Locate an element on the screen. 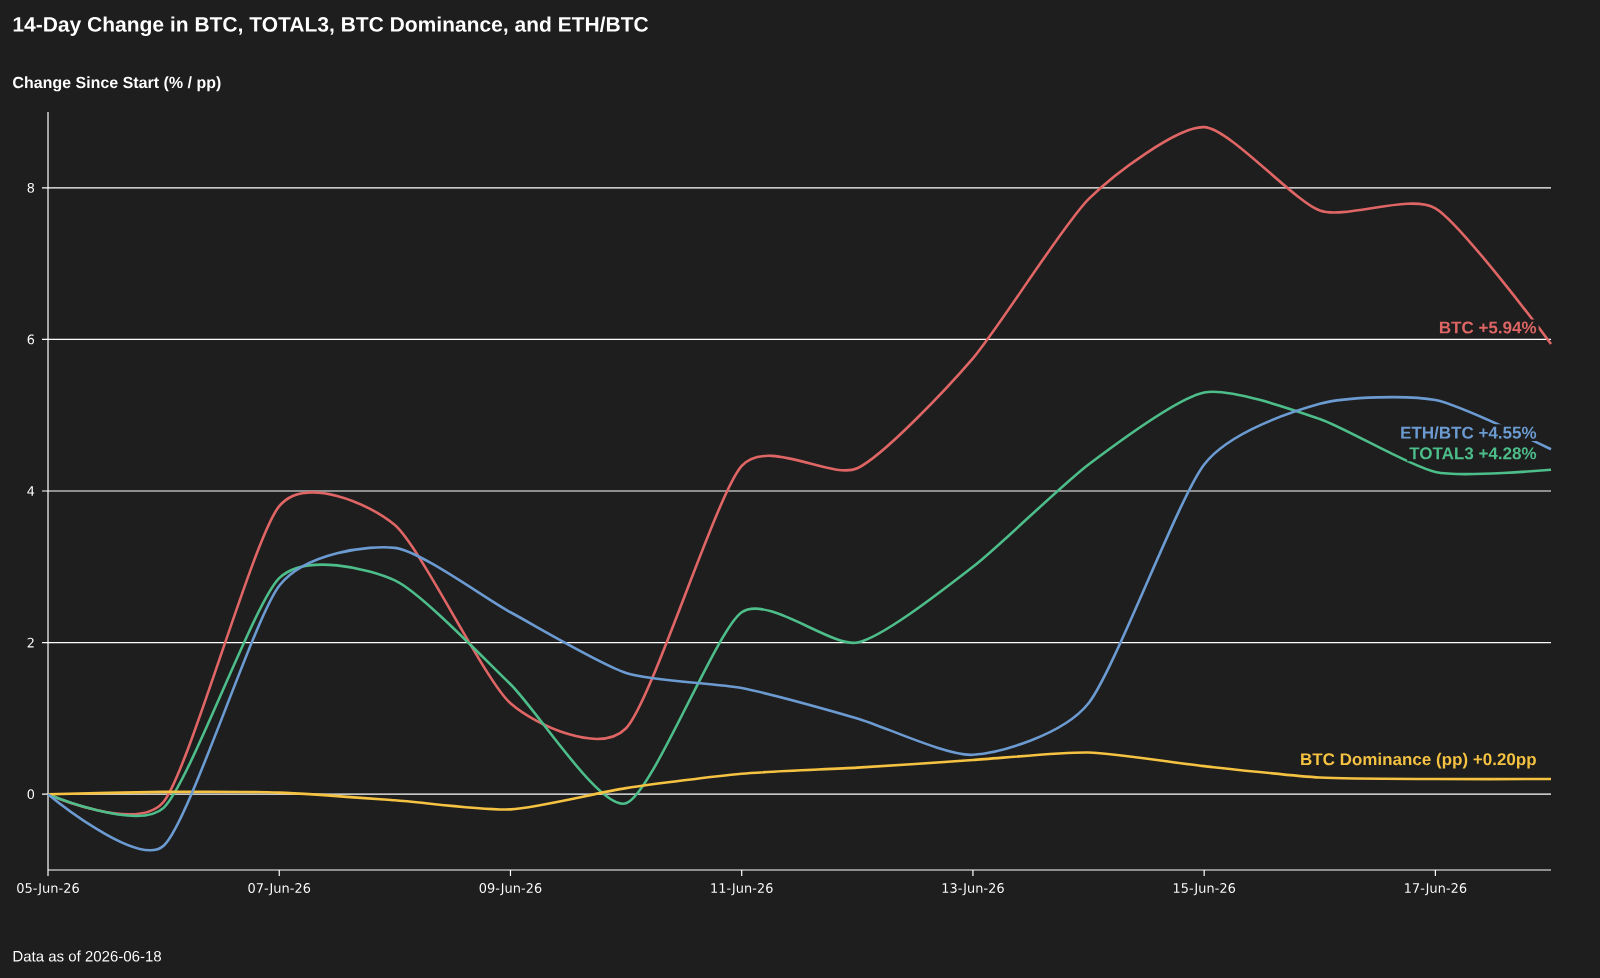 The image size is (1600, 978). chart-title: 14-Day Change in BTC, TOTAL3, BTC Dominance, and ETH/BTC is located at coordinates (331, 26).